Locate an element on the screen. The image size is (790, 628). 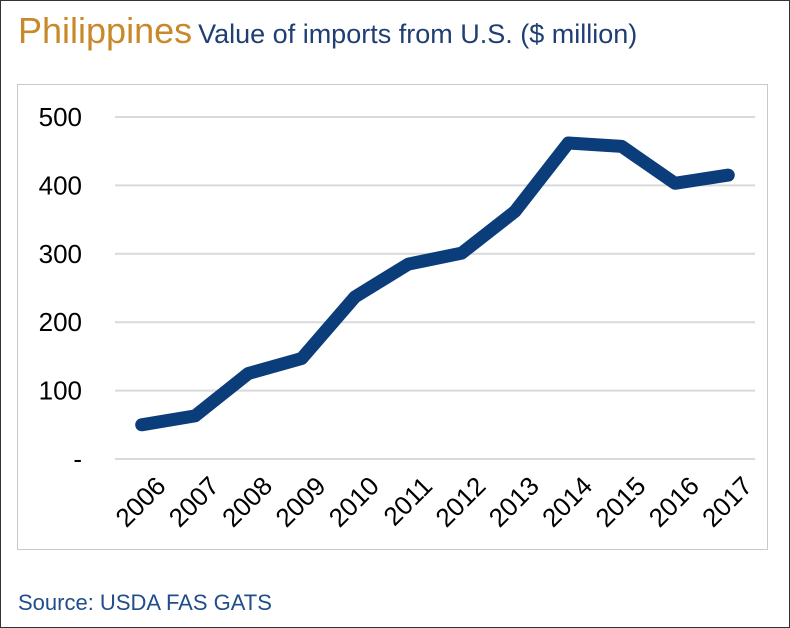
x-tick-label: 2011 is located at coordinates (407, 501).